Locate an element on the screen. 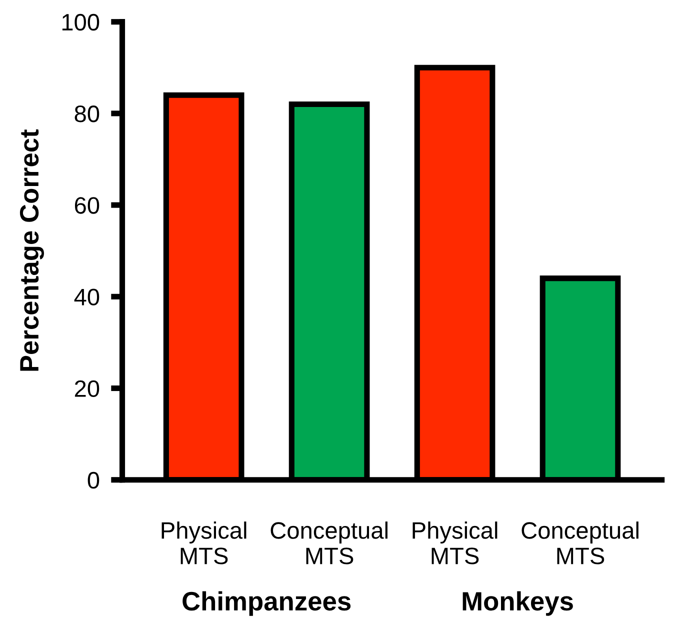  y-tick-label: 0 is located at coordinates (94, 480).